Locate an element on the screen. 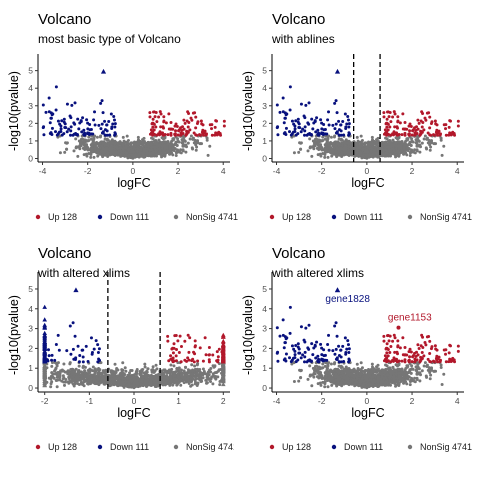 The image size is (480, 485). legend-key-nonsig is located at coordinates (176, 217).